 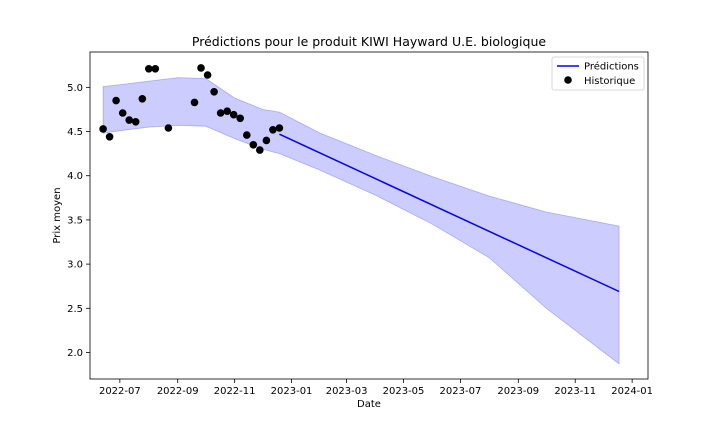 What do you see at coordinates (575, 391) in the screenshot?
I see `x-tick-label: 2023-11` at bounding box center [575, 391].